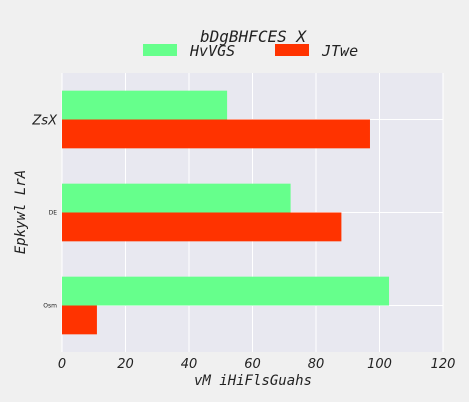  What do you see at coordinates (145, 105) in the screenshot?
I see `bar-HvVGS-ZsX` at bounding box center [145, 105].